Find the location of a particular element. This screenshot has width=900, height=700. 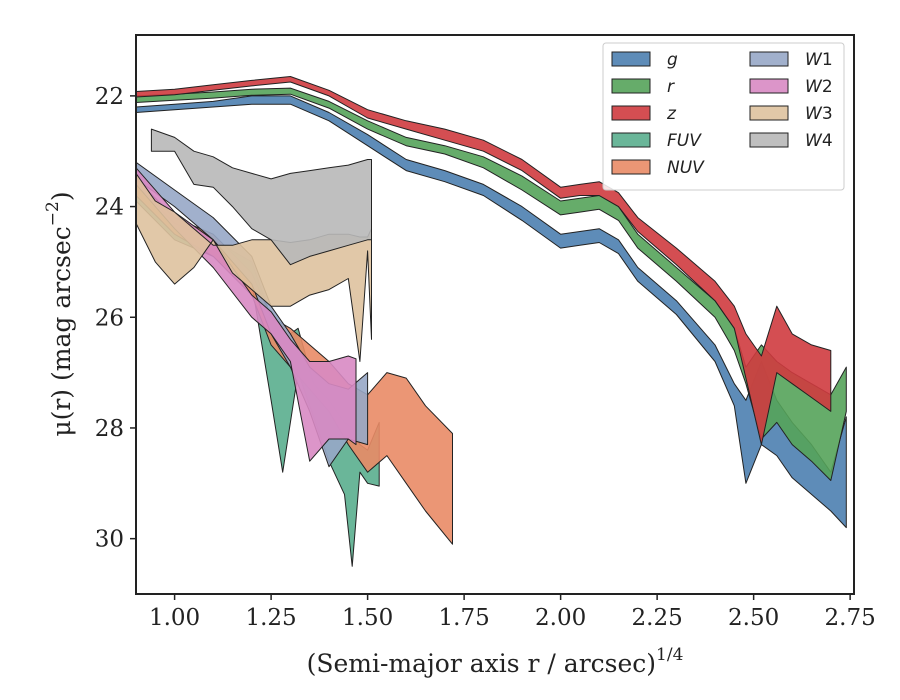

legend-swatch-r is located at coordinates (631, 86).